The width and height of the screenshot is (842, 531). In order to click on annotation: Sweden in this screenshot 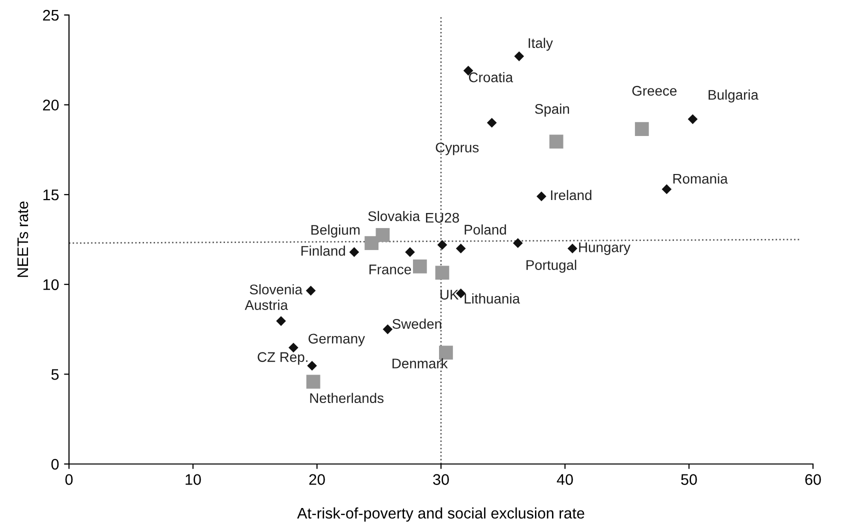, I will do `click(417, 323)`.